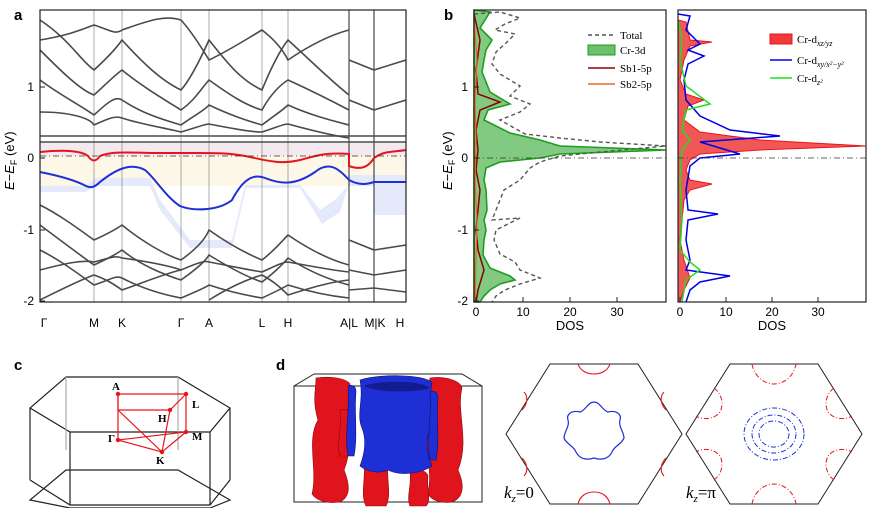  I want to click on legend-cr3d-label: Cr-3d, so click(633, 51).